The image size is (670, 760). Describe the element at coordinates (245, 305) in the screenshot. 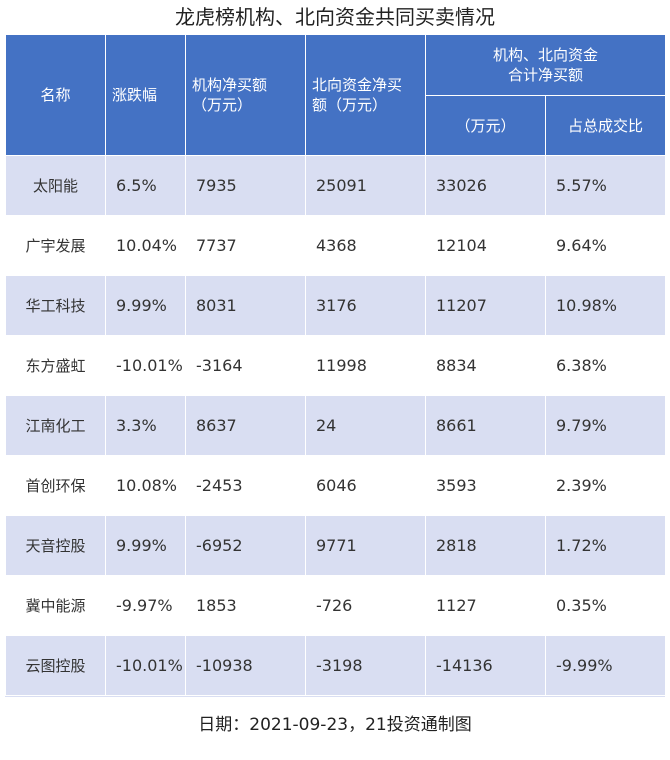

I see `cell-inst: 8031` at that location.